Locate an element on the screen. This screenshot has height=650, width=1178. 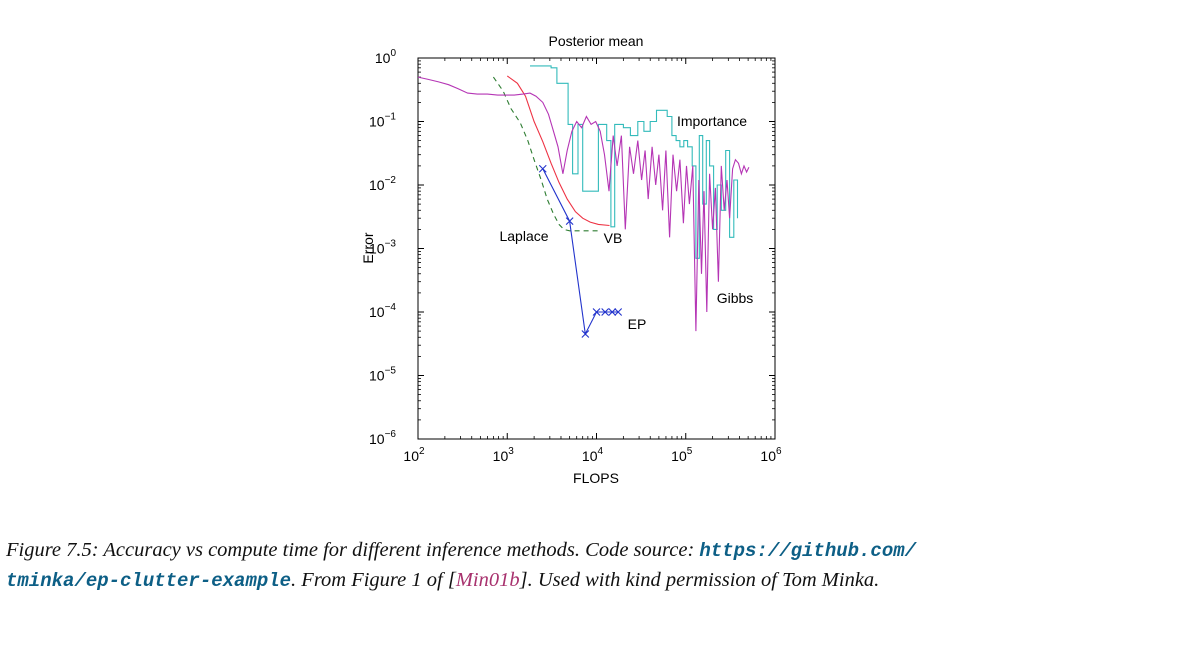
annotation-importance: Importance is located at coordinates (712, 121).